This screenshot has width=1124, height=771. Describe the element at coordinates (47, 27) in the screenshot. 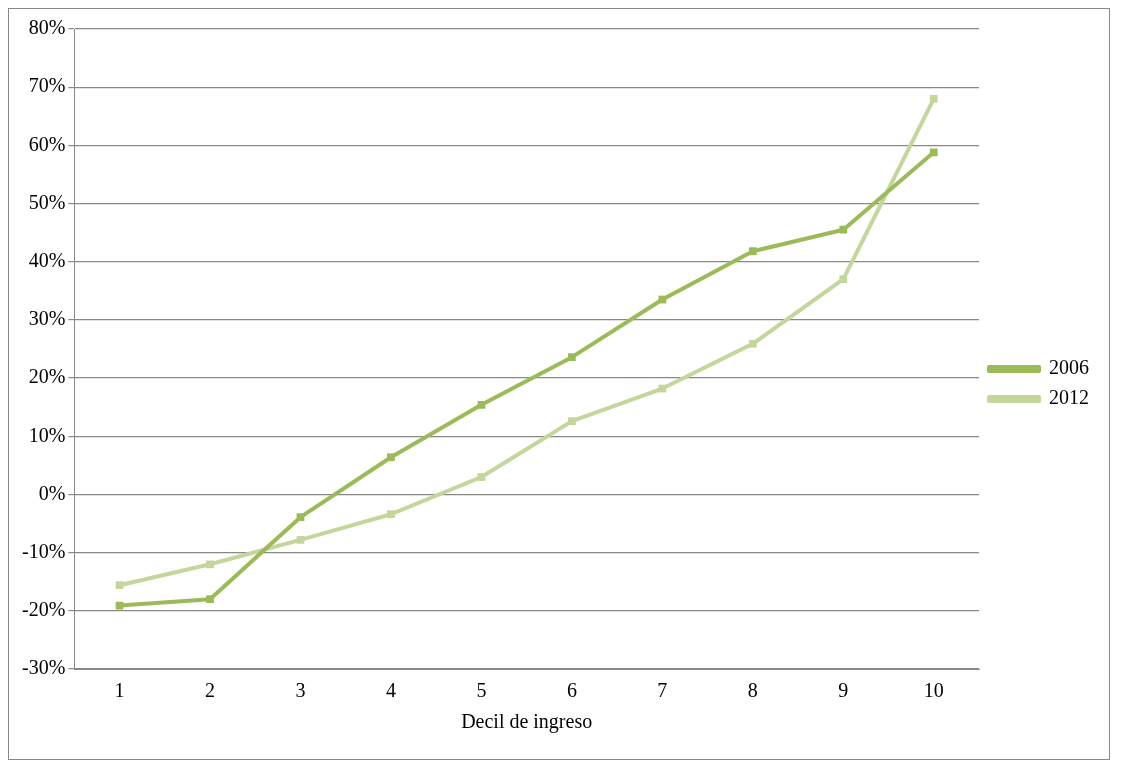

I see `y-tick-label: 80%` at that location.